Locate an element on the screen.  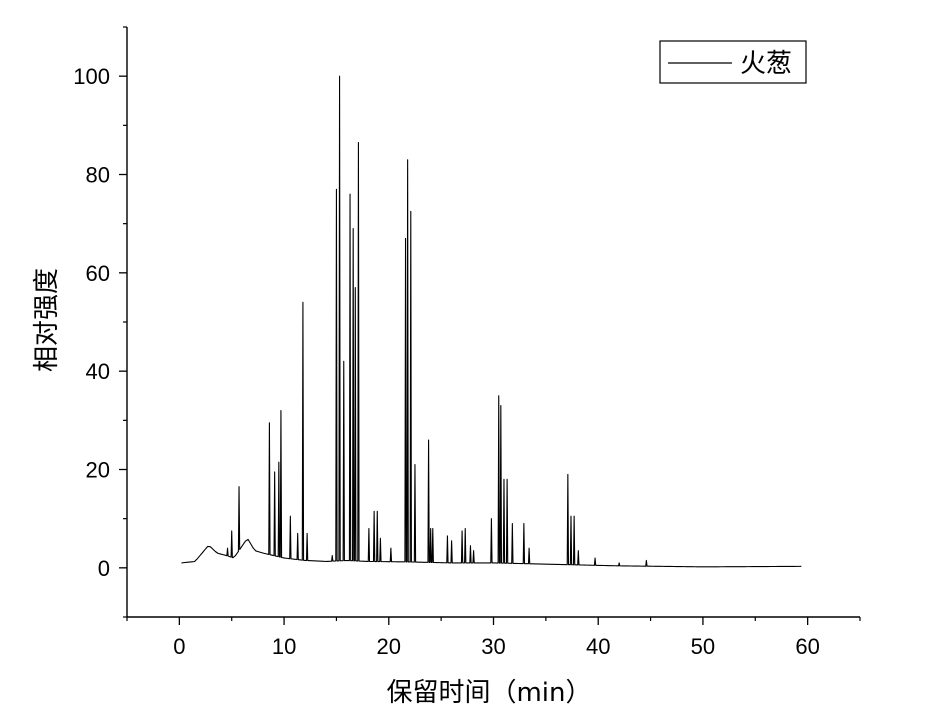
y-tick-label: 40 is located at coordinates (98, 371).